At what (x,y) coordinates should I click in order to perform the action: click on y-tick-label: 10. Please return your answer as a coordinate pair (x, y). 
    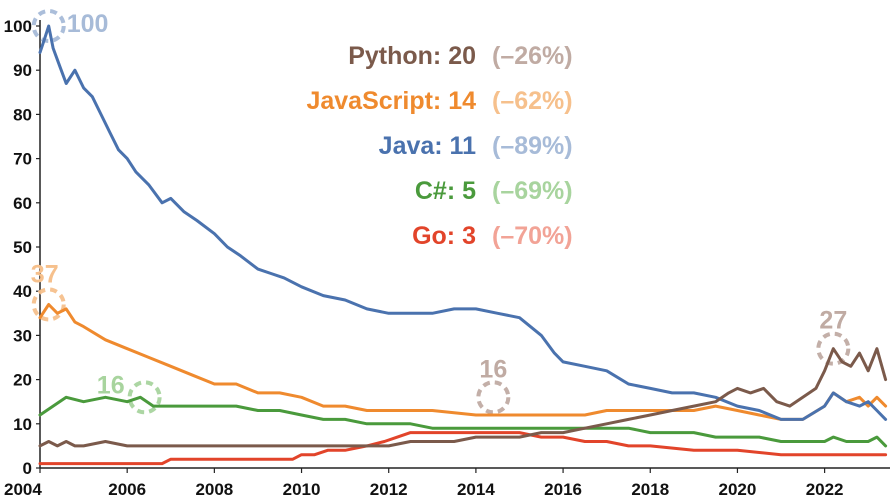
    Looking at the image, I should click on (22, 424).